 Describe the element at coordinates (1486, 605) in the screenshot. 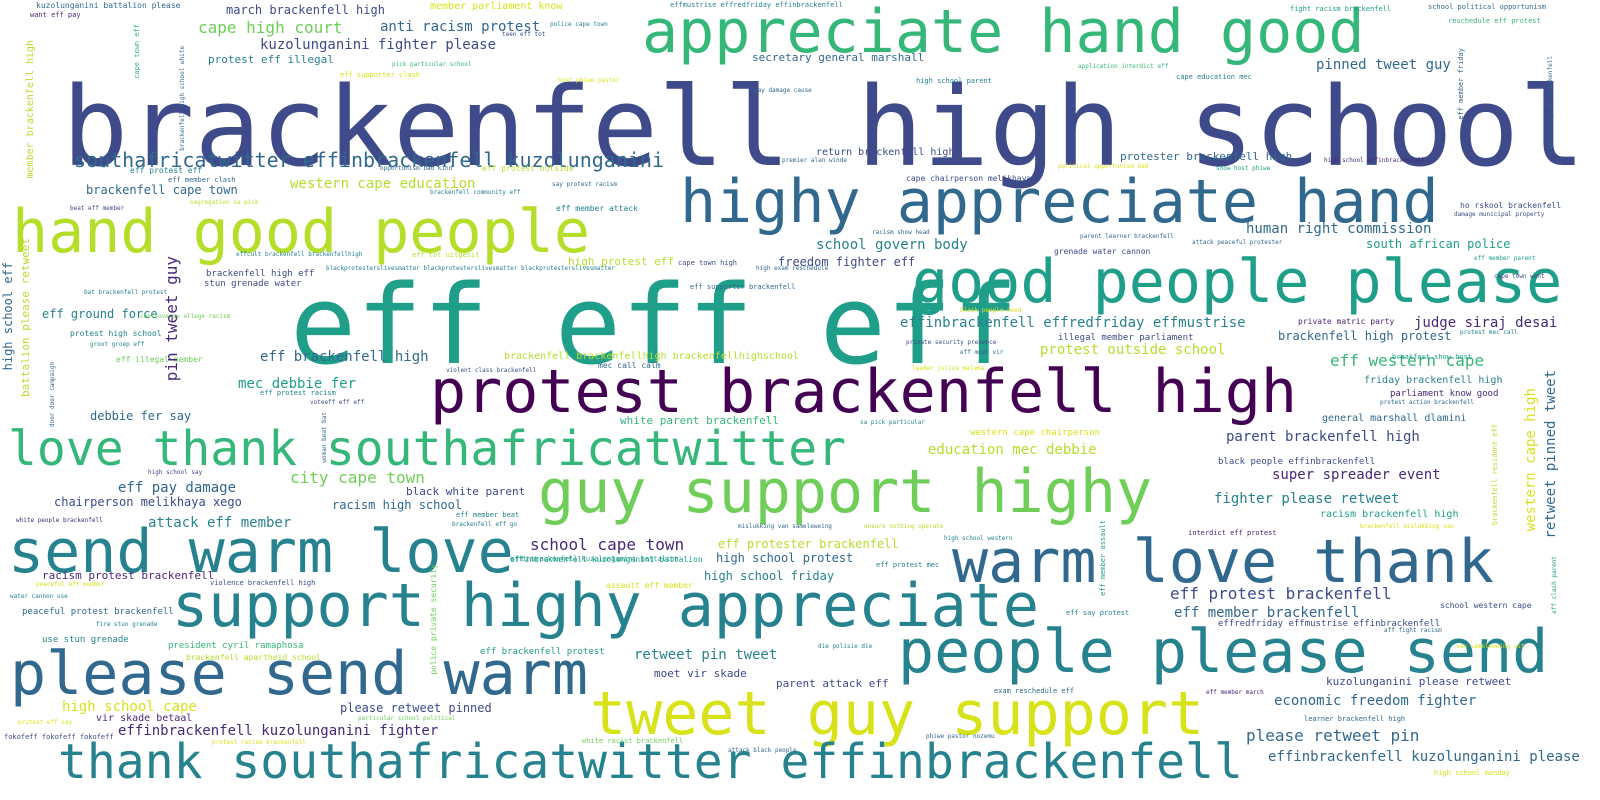

I see `word: school western cape` at that location.